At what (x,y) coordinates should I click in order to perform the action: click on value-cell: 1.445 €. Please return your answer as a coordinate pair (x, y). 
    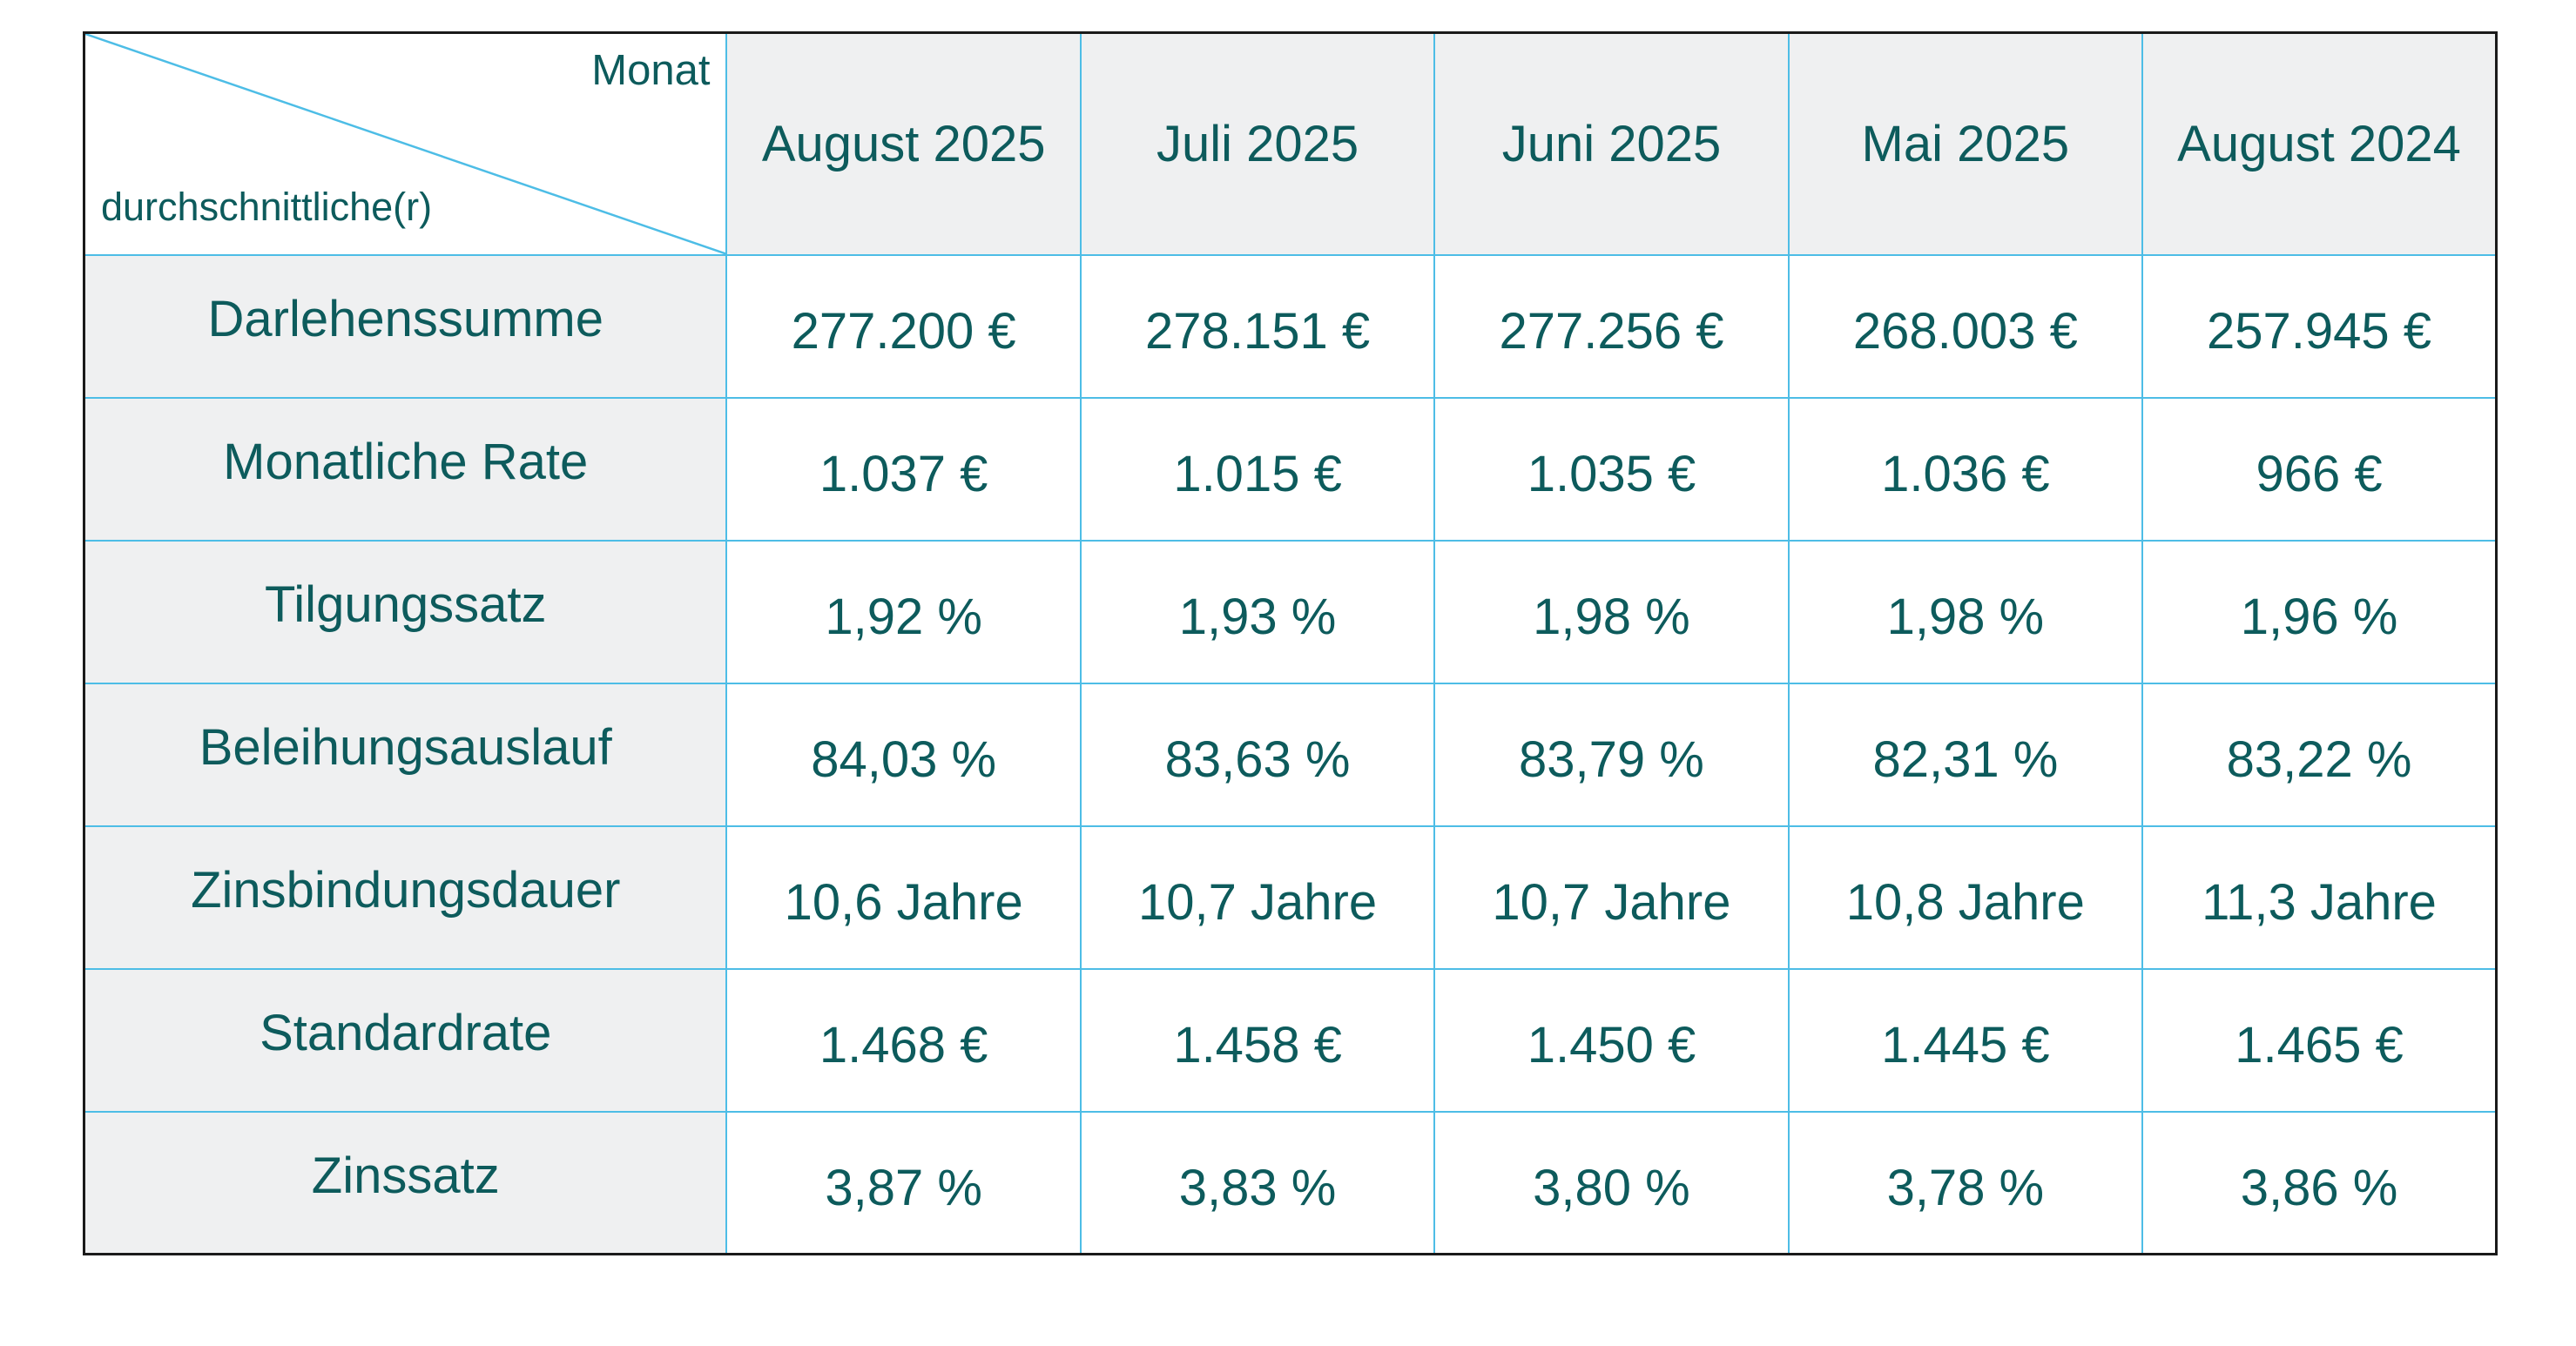
    Looking at the image, I should click on (1965, 1040).